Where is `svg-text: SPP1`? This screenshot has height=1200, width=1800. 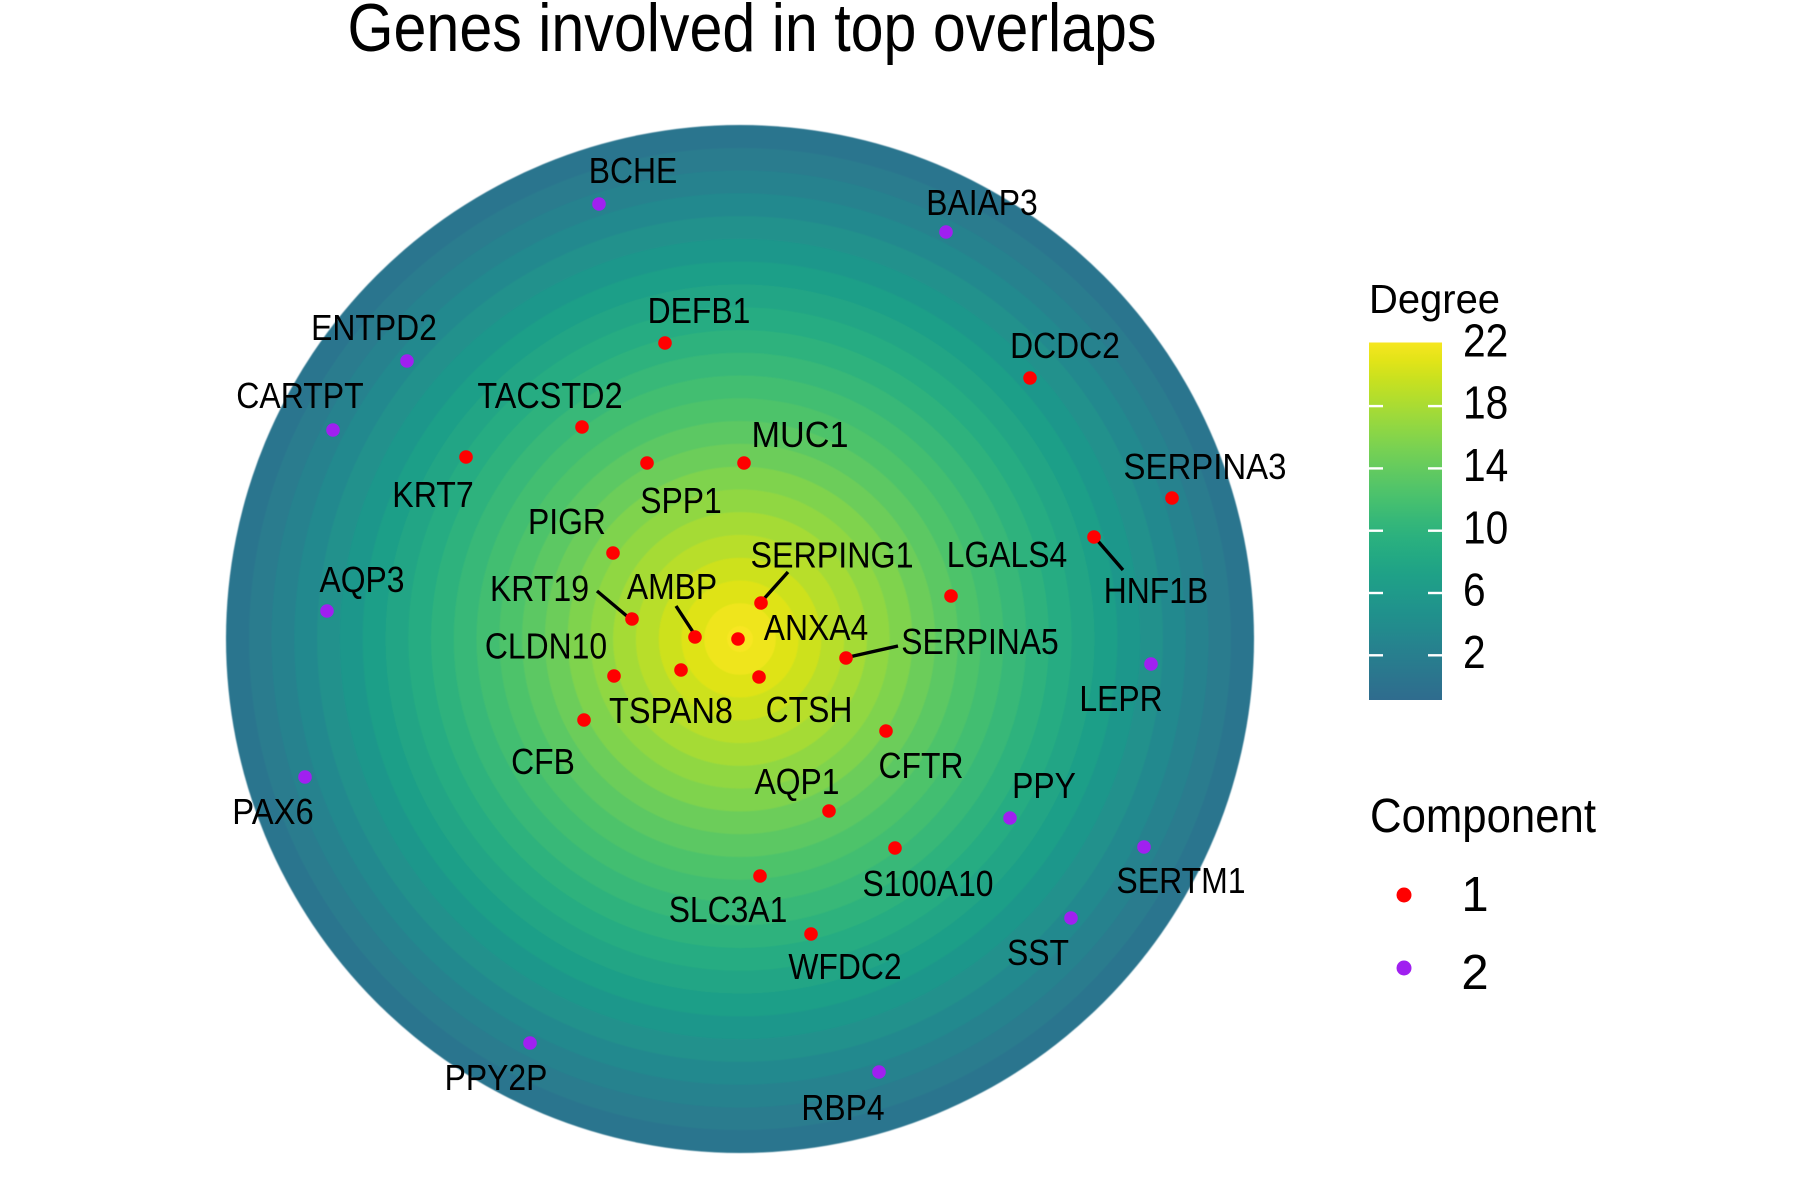 svg-text: SPP1 is located at coordinates (681, 500).